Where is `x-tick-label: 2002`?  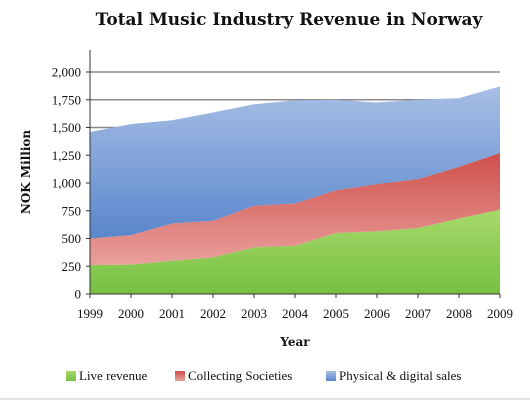 x-tick-label: 2002 is located at coordinates (213, 313).